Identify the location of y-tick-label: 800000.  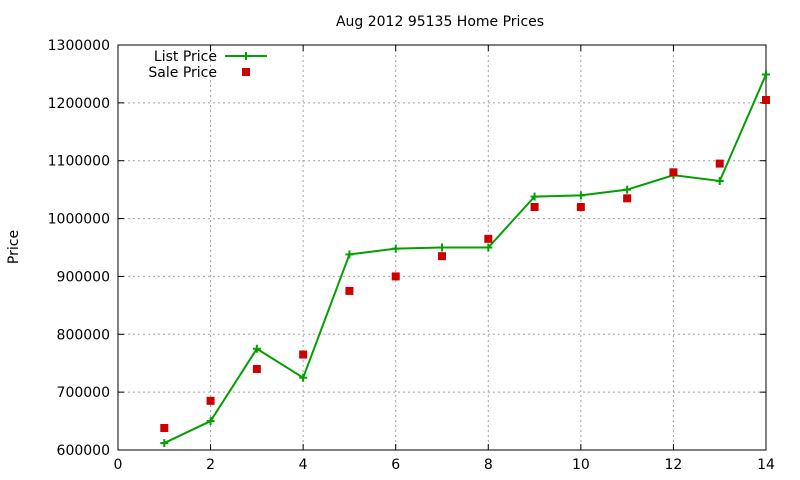
(83, 335).